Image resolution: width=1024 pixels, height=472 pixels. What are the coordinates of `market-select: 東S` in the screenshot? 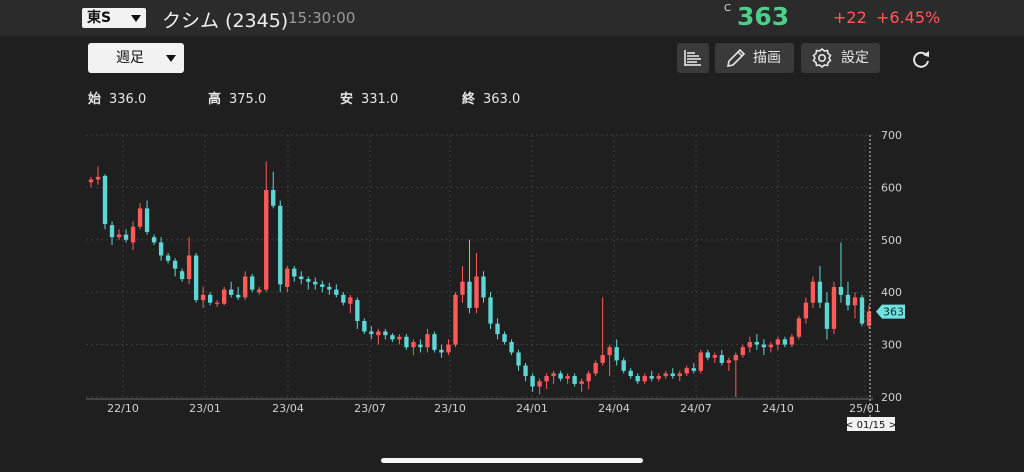 It's located at (114, 18).